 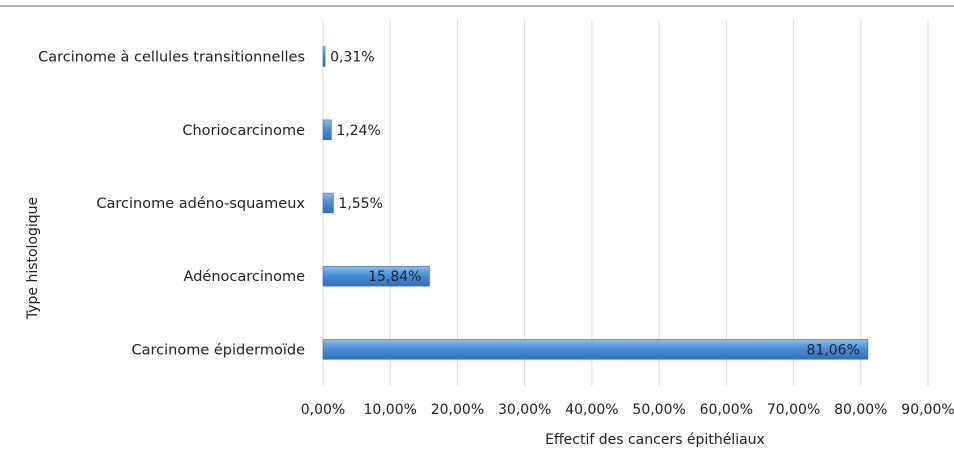 What do you see at coordinates (352, 58) in the screenshot?
I see `data-label-0: 0,31%` at bounding box center [352, 58].